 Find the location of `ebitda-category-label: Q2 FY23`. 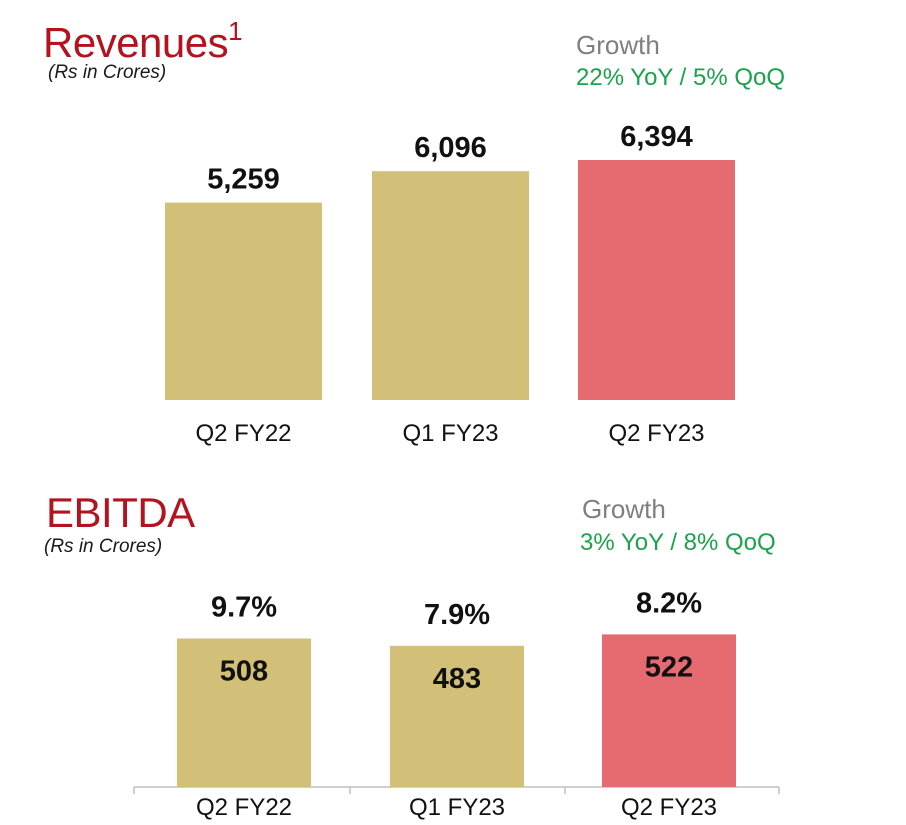

ebitda-category-label: Q2 FY23 is located at coordinates (669, 807).